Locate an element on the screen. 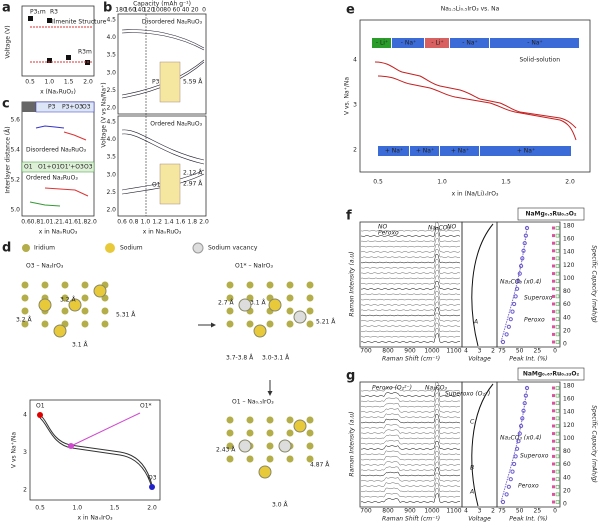 The image size is (600, 530). x-tick-label: 3 is located at coordinates (480, 351).